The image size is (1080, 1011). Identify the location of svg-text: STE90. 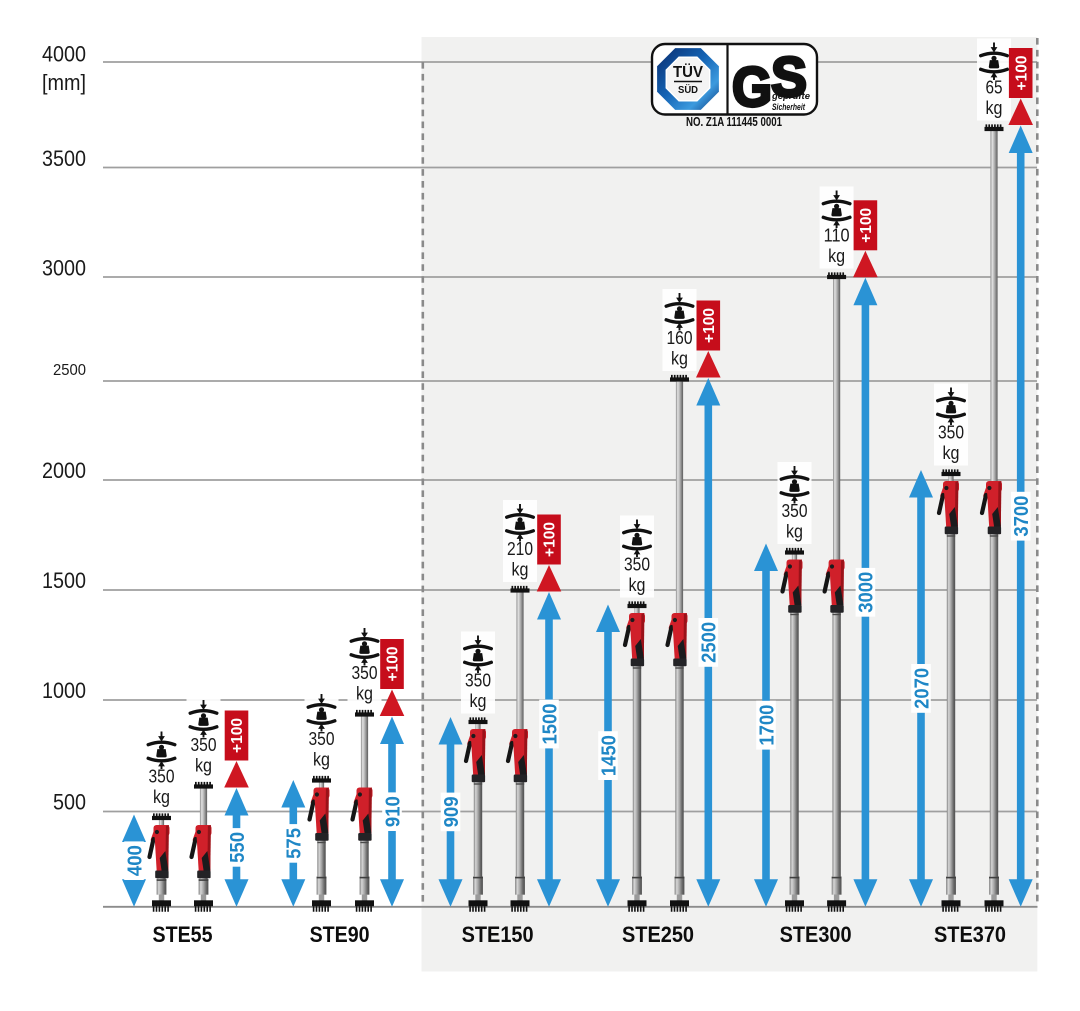
(340, 934).